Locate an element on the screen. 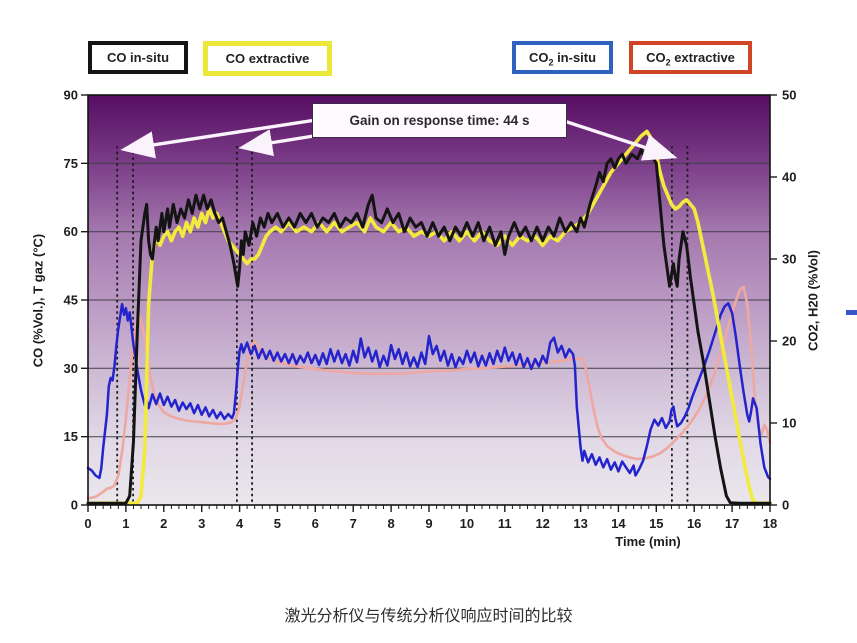 Image resolution: width=857 pixels, height=643 pixels. y-right-axis-title: CO2, H20 (%Vol) is located at coordinates (813, 300).